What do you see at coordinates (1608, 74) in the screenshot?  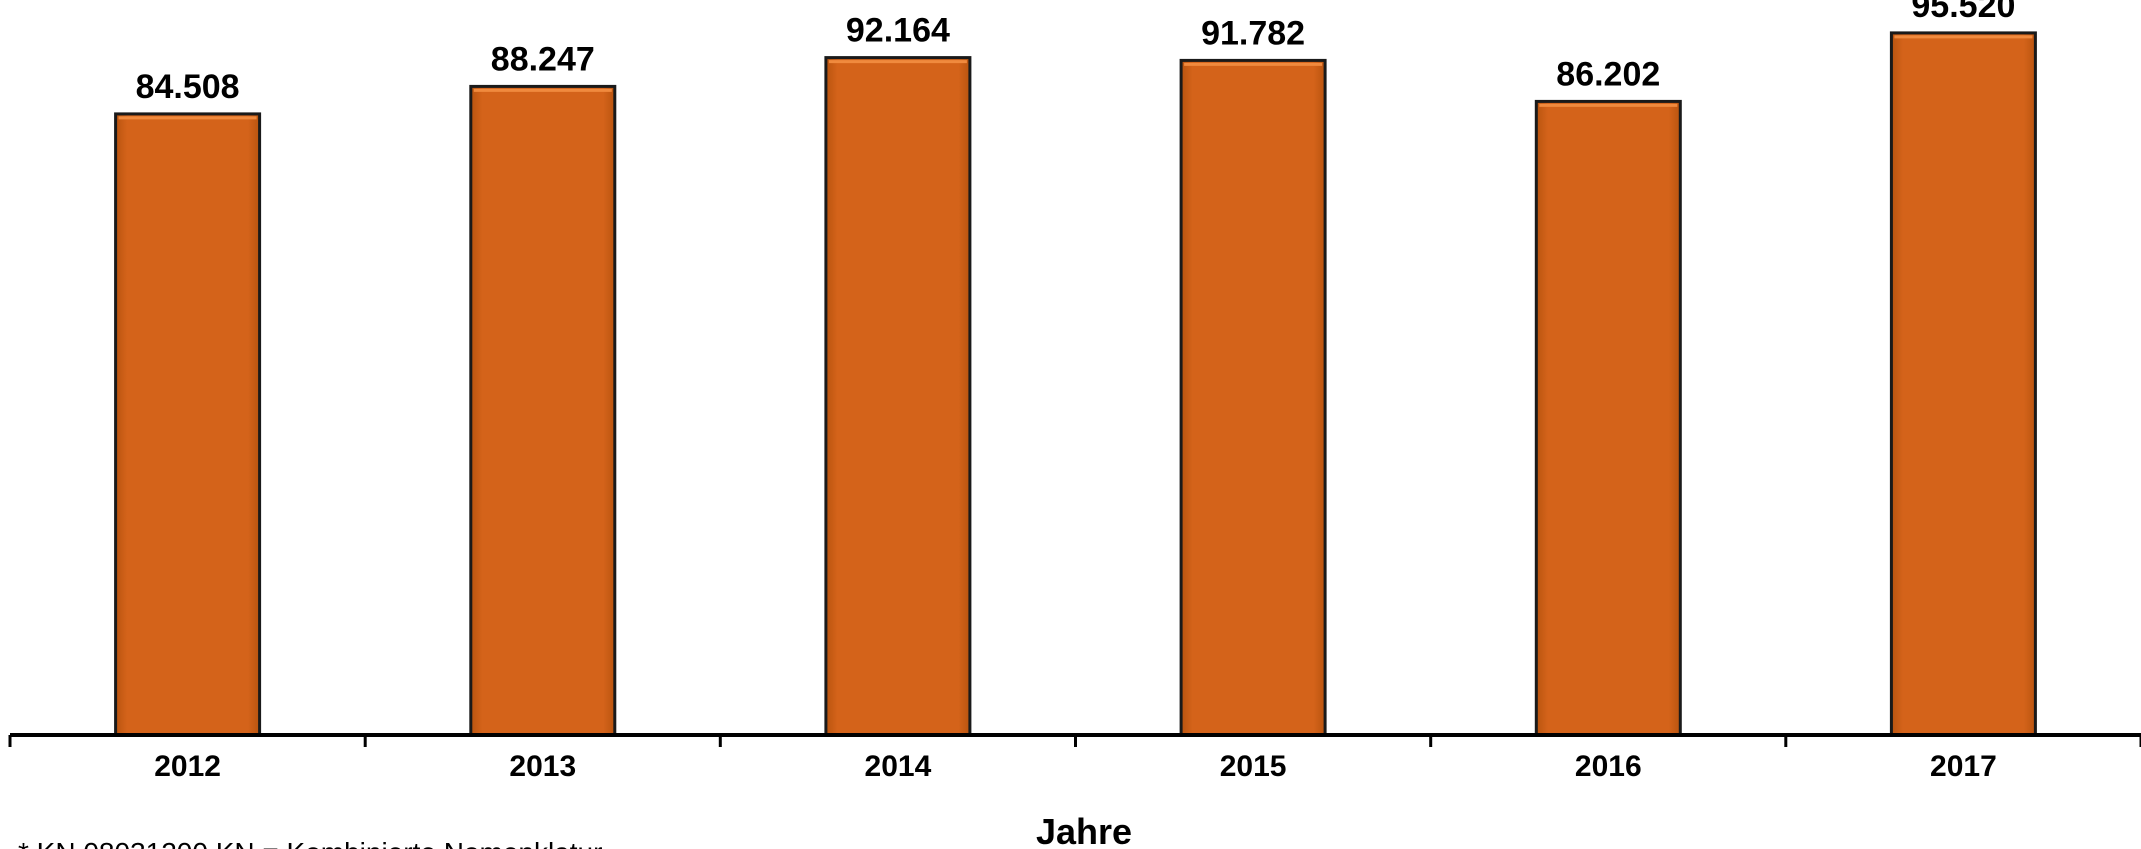 I see `value-label-2016: 86.202` at bounding box center [1608, 74].